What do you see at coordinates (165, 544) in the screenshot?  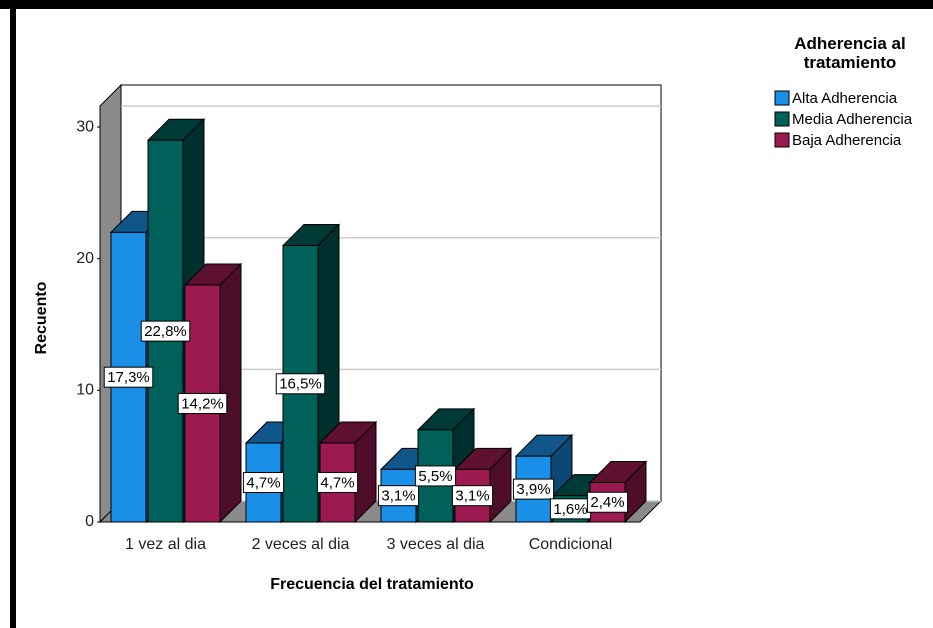 I see `x-tick-label: 1 vez al dia` at bounding box center [165, 544].